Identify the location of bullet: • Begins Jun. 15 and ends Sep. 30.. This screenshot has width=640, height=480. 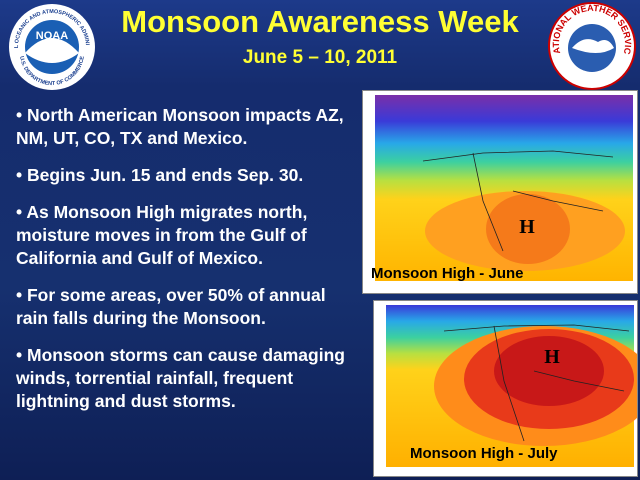
(160, 175).